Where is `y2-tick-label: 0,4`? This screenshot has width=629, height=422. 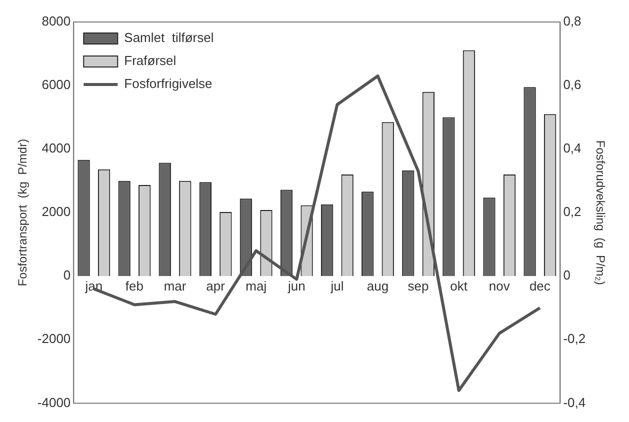
y2-tick-label: 0,4 is located at coordinates (572, 148).